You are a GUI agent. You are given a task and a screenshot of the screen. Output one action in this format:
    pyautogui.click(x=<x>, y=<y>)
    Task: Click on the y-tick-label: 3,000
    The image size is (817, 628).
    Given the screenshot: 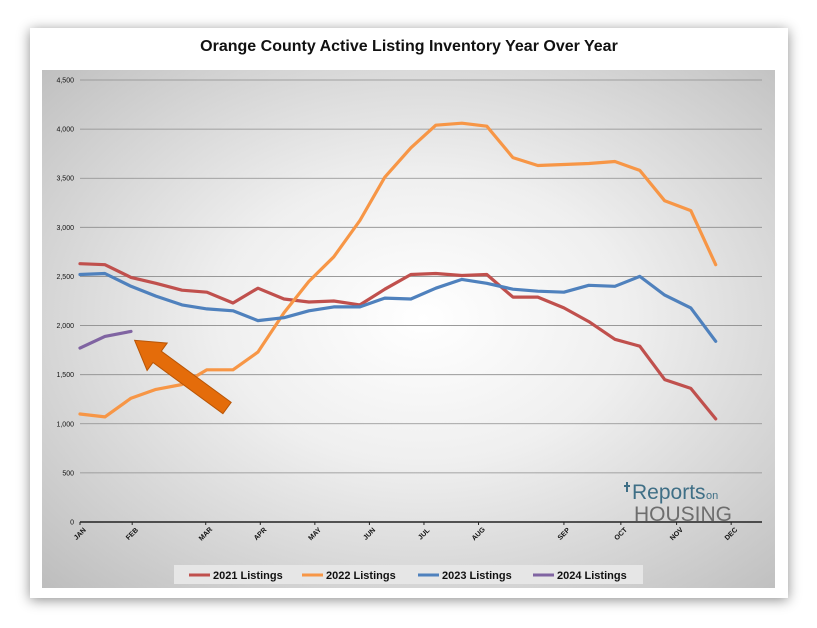 What is the action you would take?
    pyautogui.click(x=65, y=228)
    